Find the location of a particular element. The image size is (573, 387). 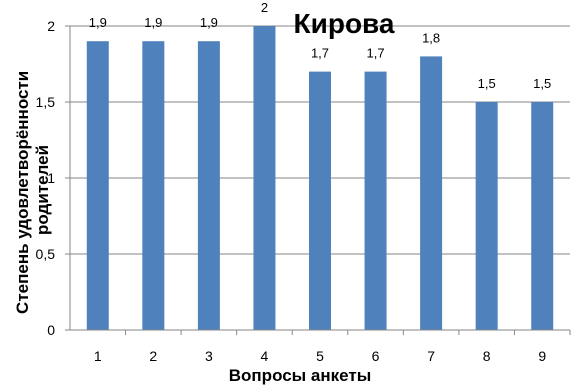

y-tick-label: 1,5 is located at coordinates (46, 102).